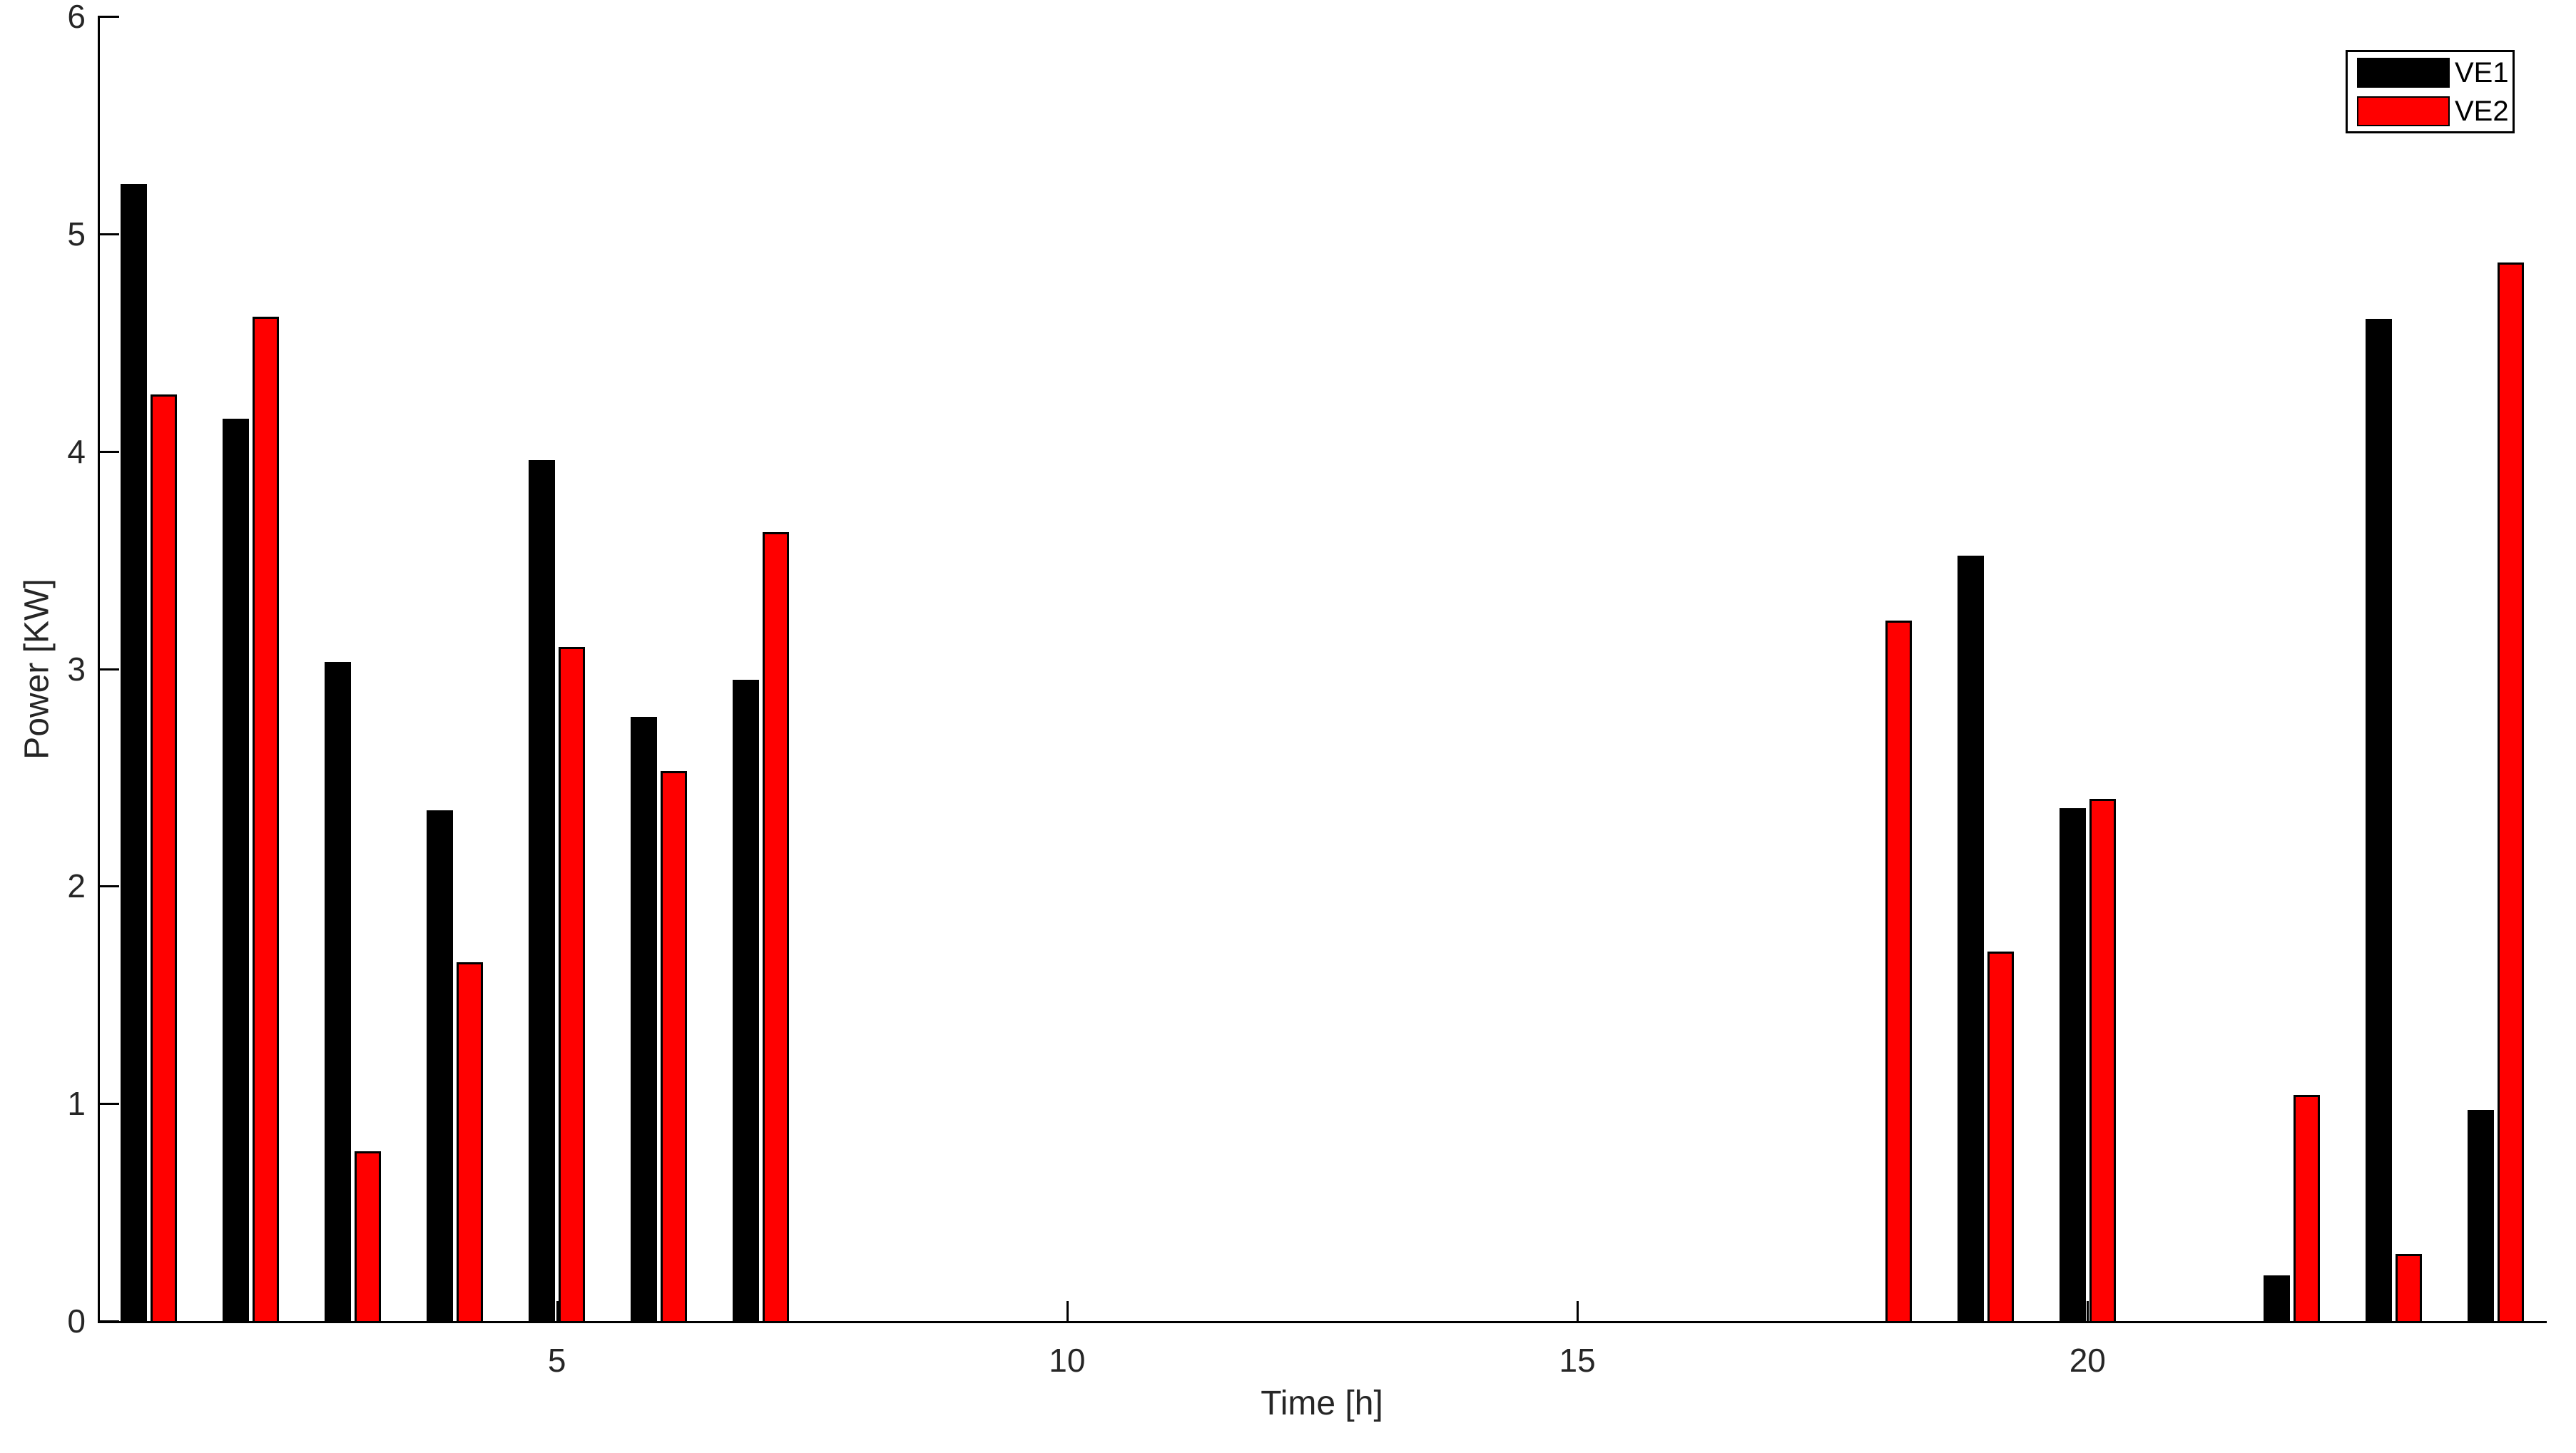 This screenshot has width=2576, height=1453. Describe the element at coordinates (76, 669) in the screenshot. I see `y-tick-label: 3` at that location.